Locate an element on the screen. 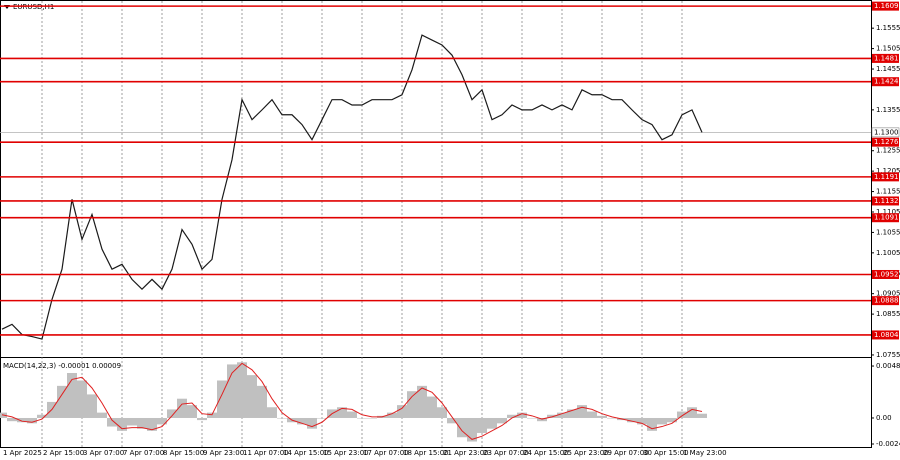 The width and height of the screenshot is (900, 460). y-tick-label: 1.1355 is located at coordinates (888, 110).